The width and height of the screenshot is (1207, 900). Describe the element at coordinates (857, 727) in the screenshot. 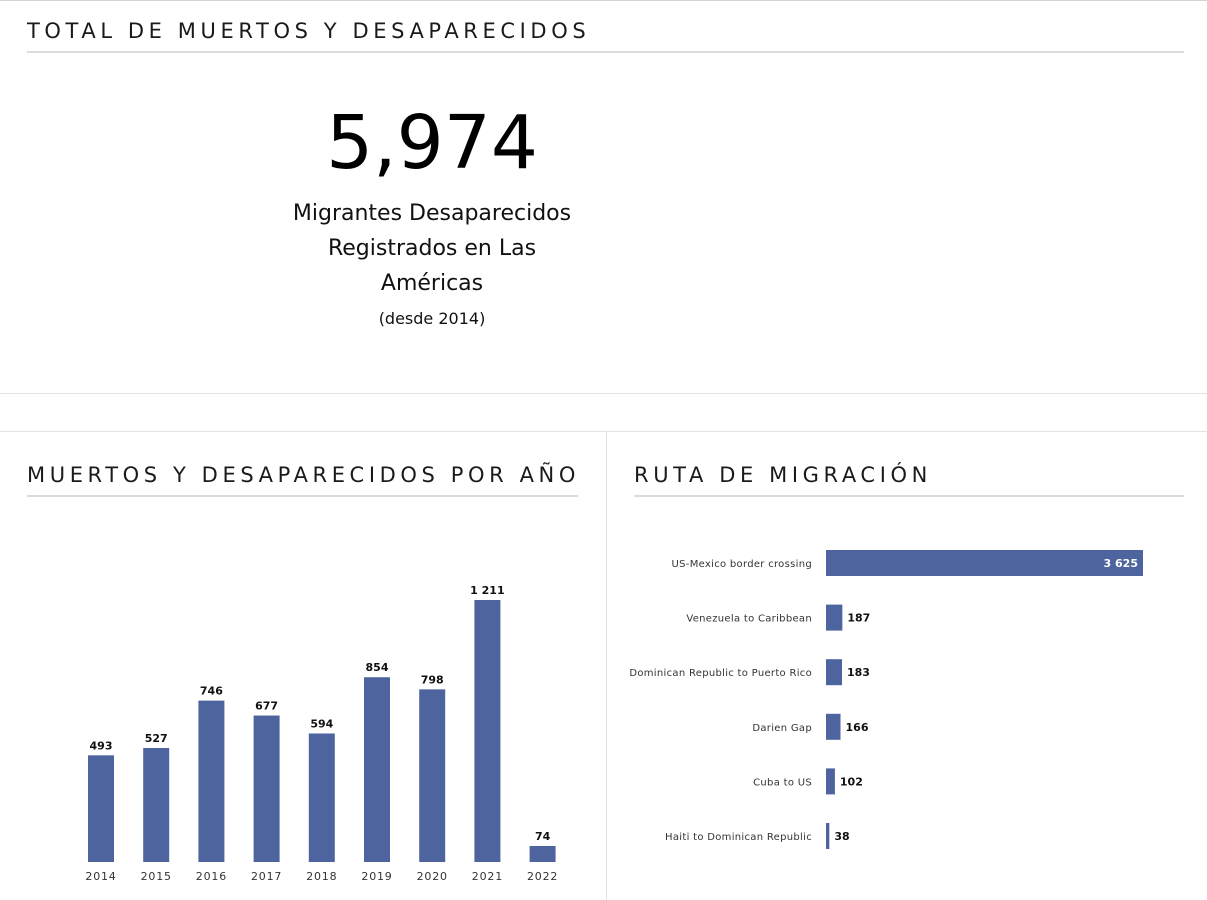

I see `route-value-label: 166` at that location.